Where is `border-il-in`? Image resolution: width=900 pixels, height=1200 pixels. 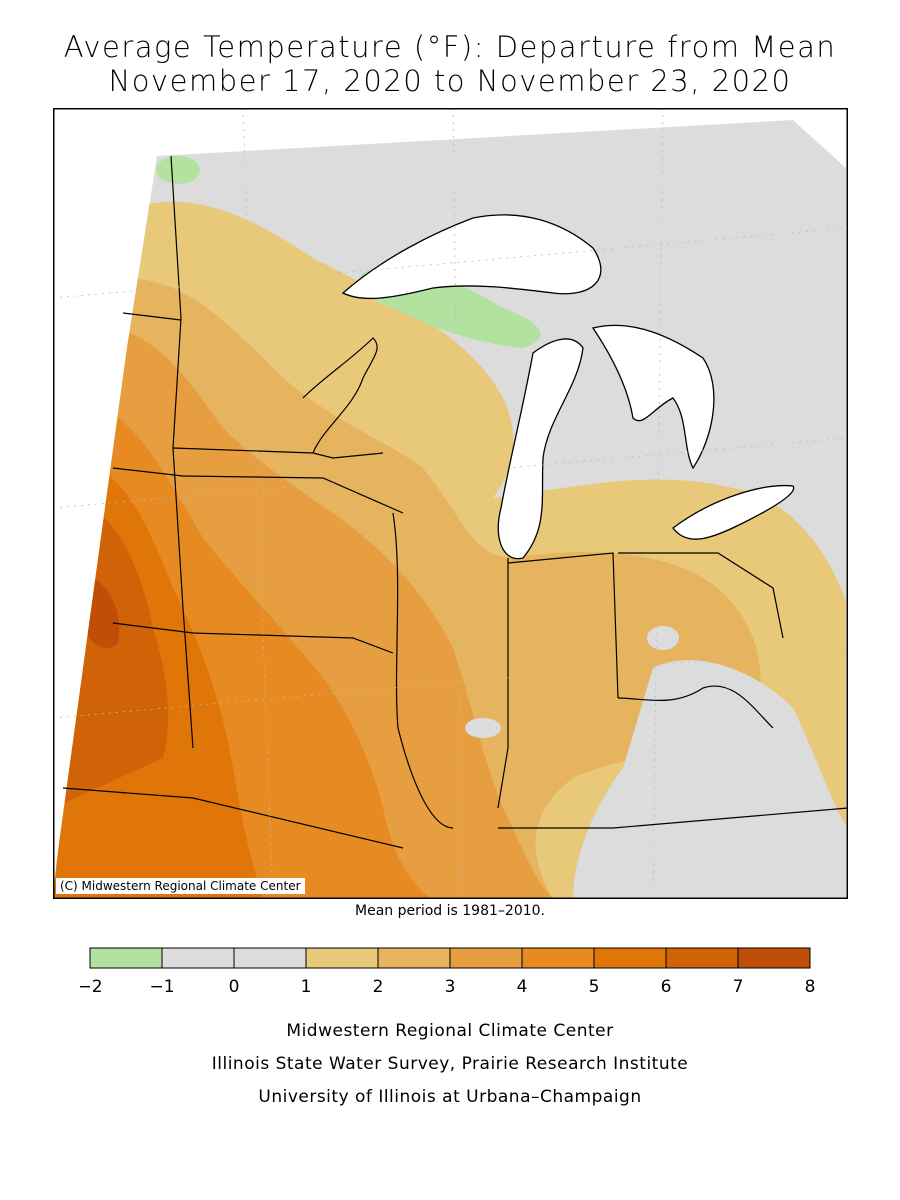 border-il-in is located at coordinates (503, 683).